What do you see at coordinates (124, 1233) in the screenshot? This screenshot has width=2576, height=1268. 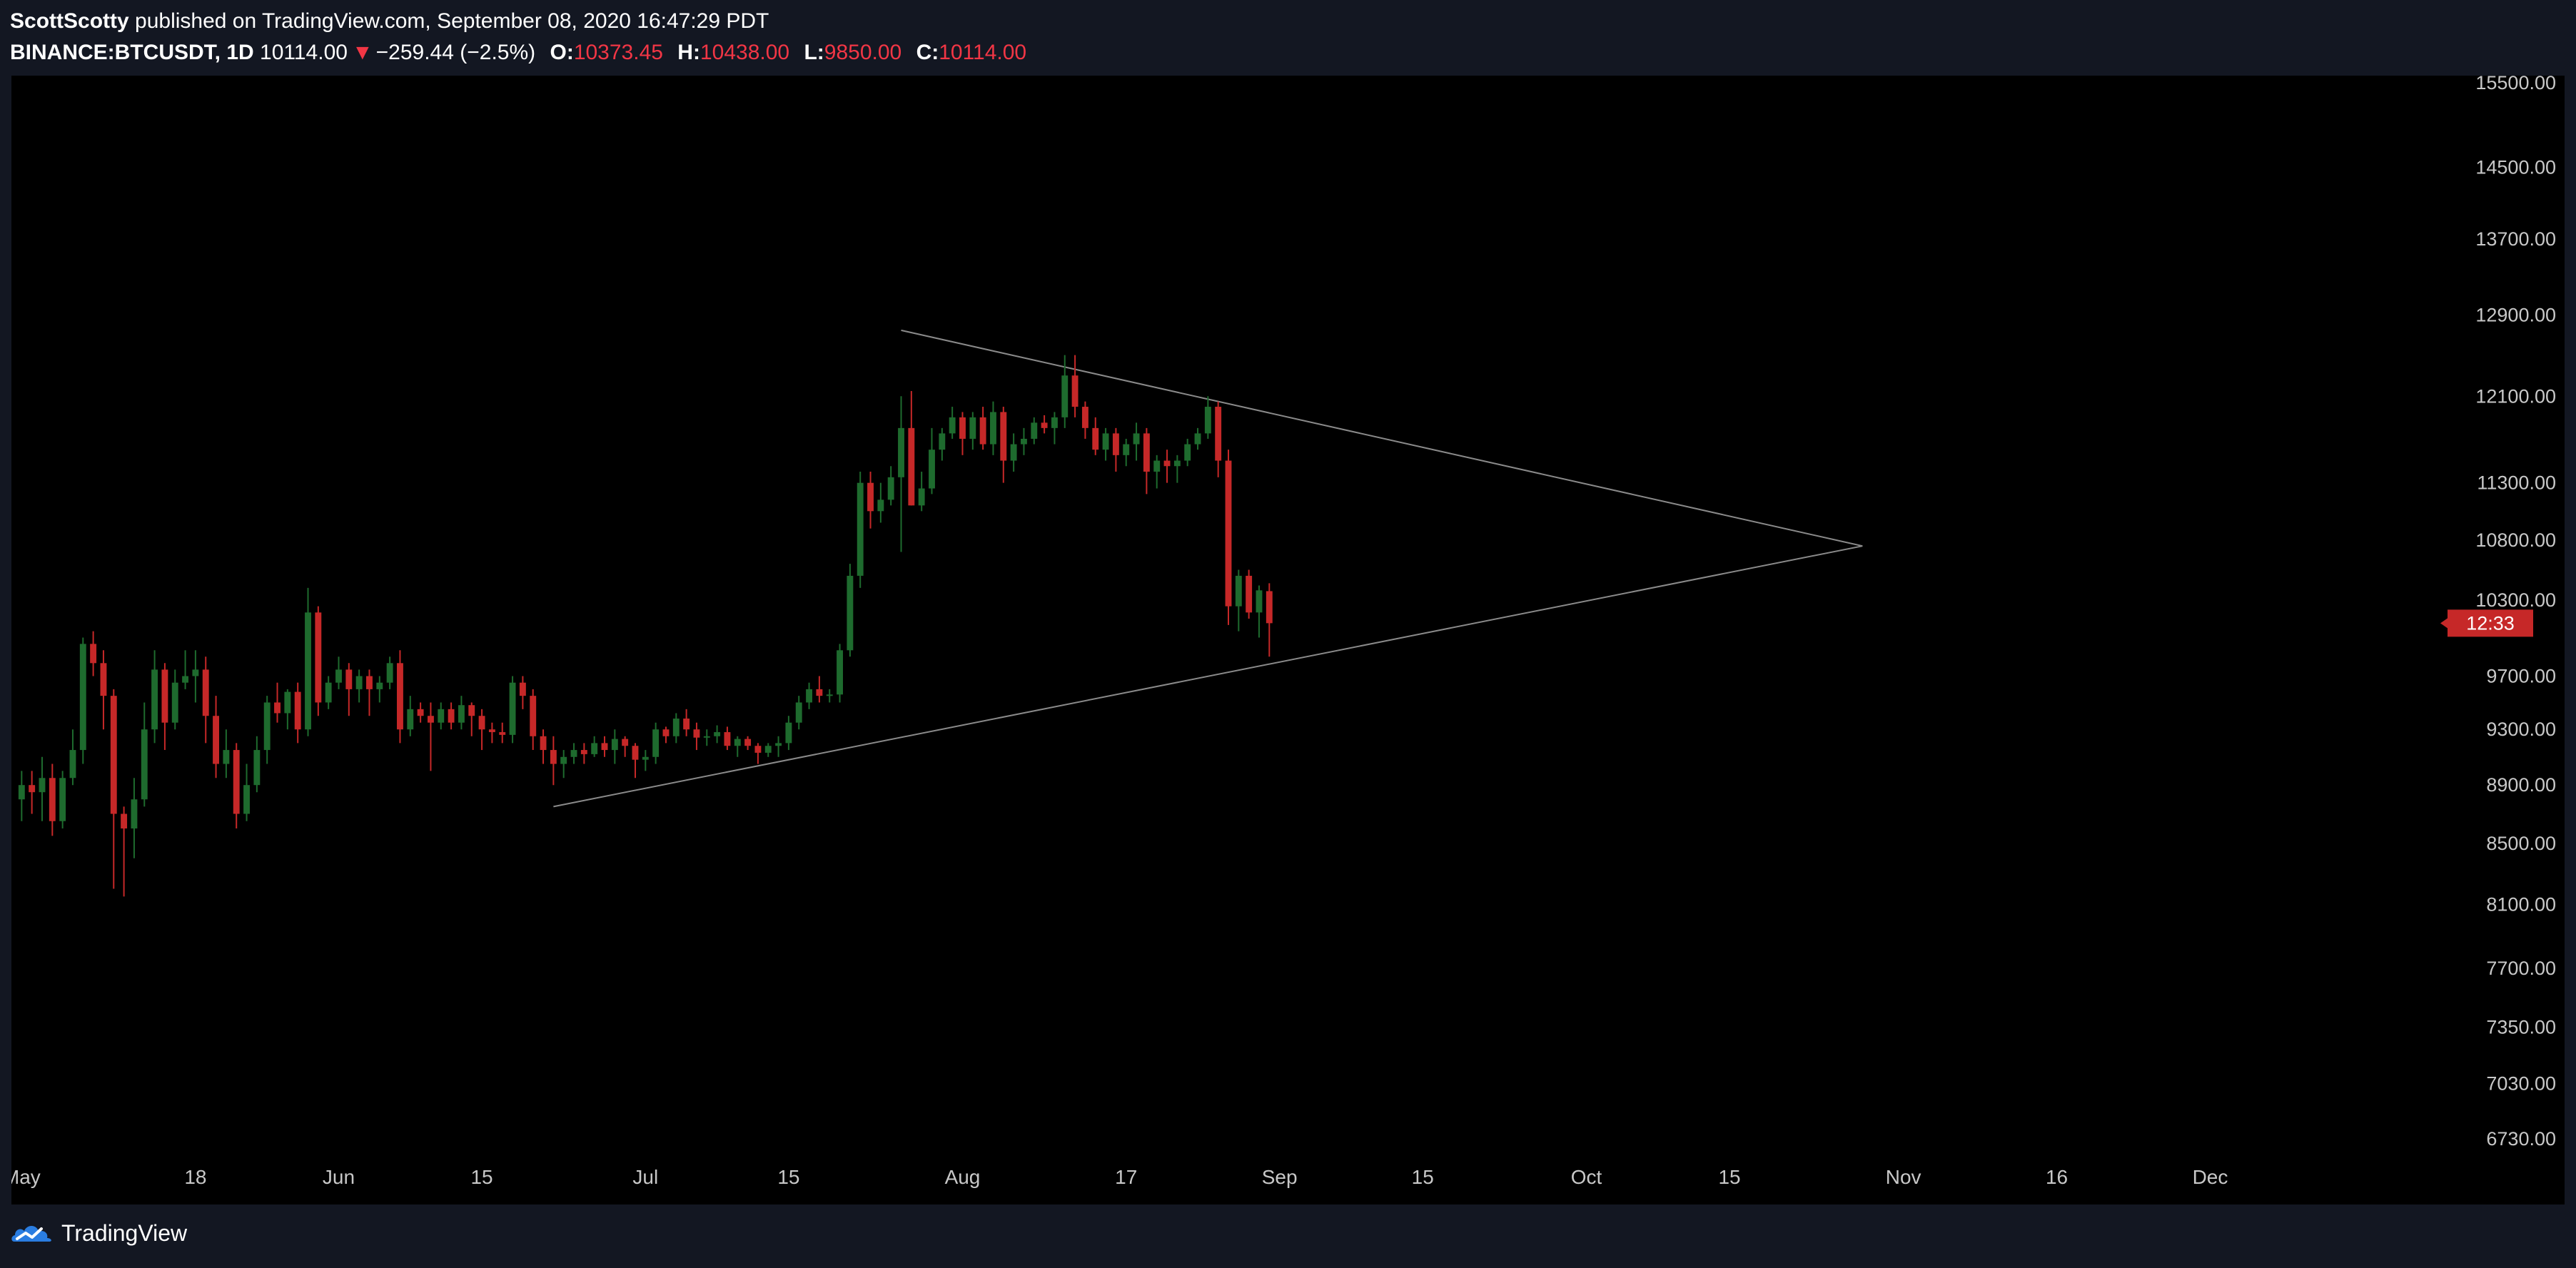 I see `brand-name: TradingView` at bounding box center [124, 1233].